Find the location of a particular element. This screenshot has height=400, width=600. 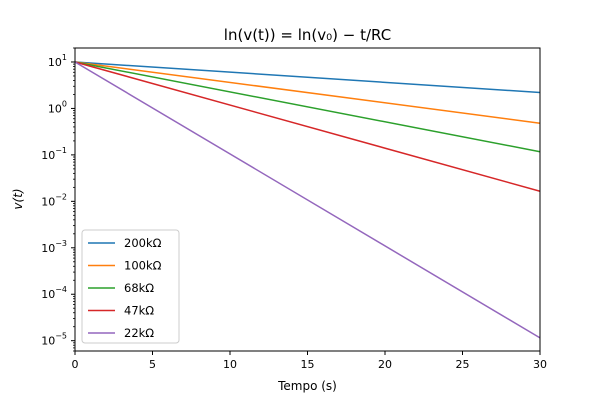

y-axis-label: v(t) is located at coordinates (18, 198).